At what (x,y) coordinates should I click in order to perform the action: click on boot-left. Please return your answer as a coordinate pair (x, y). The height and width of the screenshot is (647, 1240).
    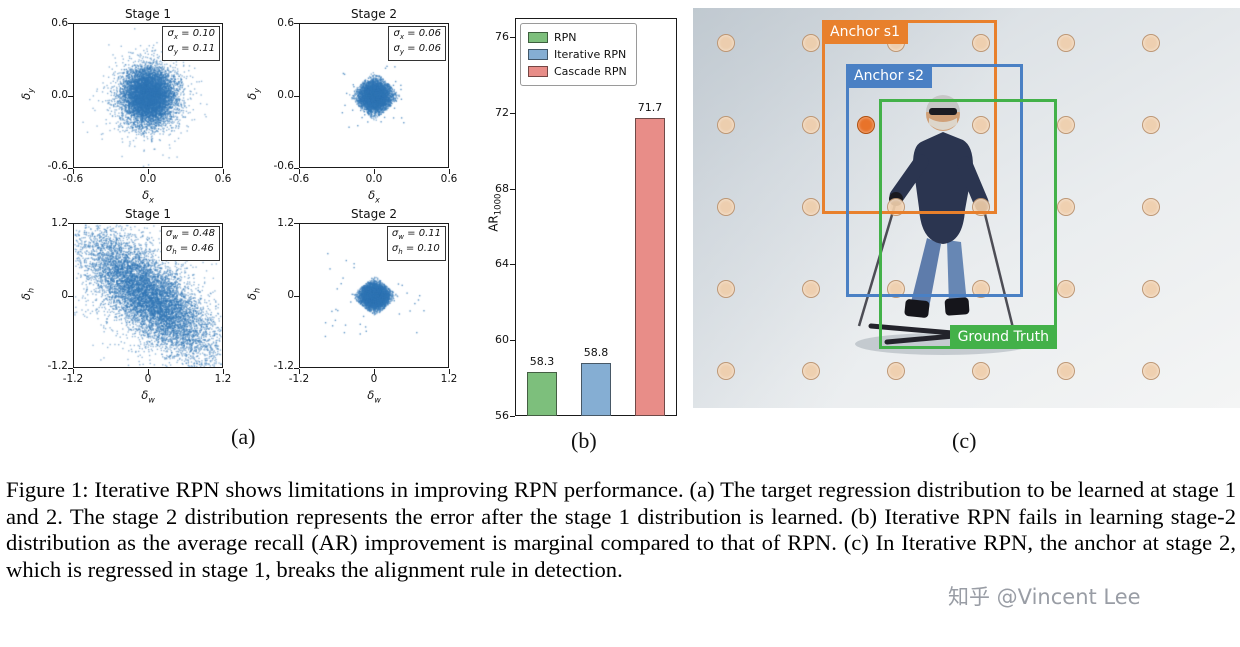
    Looking at the image, I should click on (917, 308).